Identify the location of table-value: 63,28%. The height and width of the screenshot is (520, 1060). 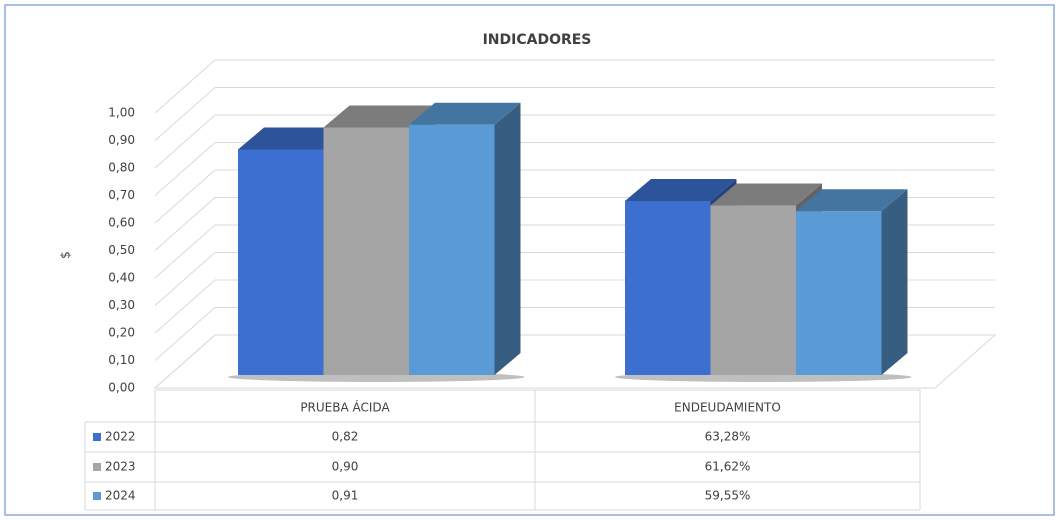
(728, 437).